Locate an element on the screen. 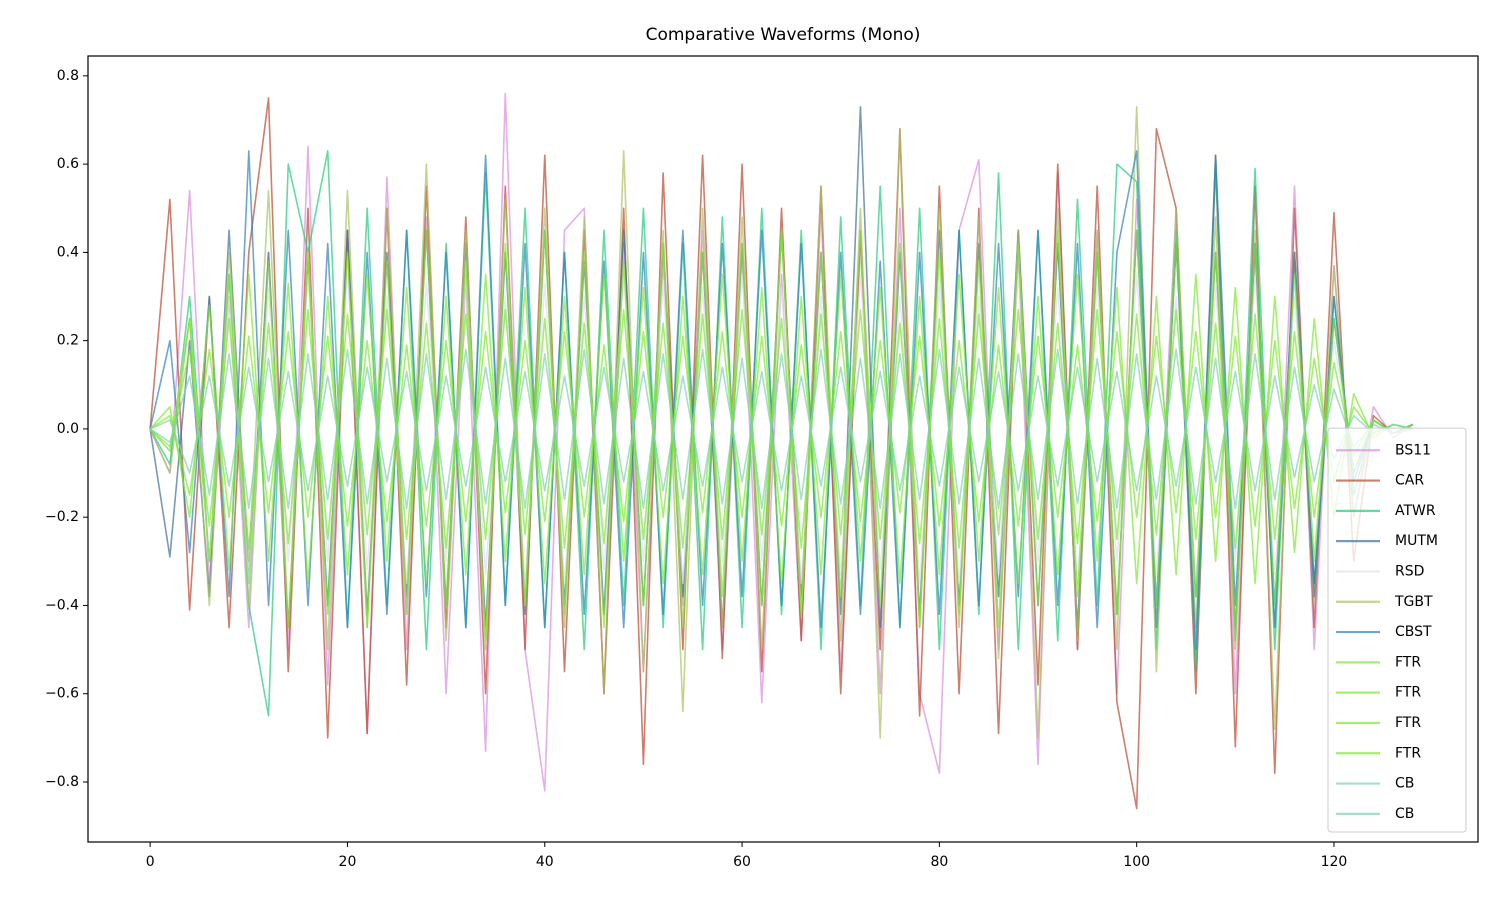 The width and height of the screenshot is (1500, 900). legend-label: TGBT is located at coordinates (1413, 602).